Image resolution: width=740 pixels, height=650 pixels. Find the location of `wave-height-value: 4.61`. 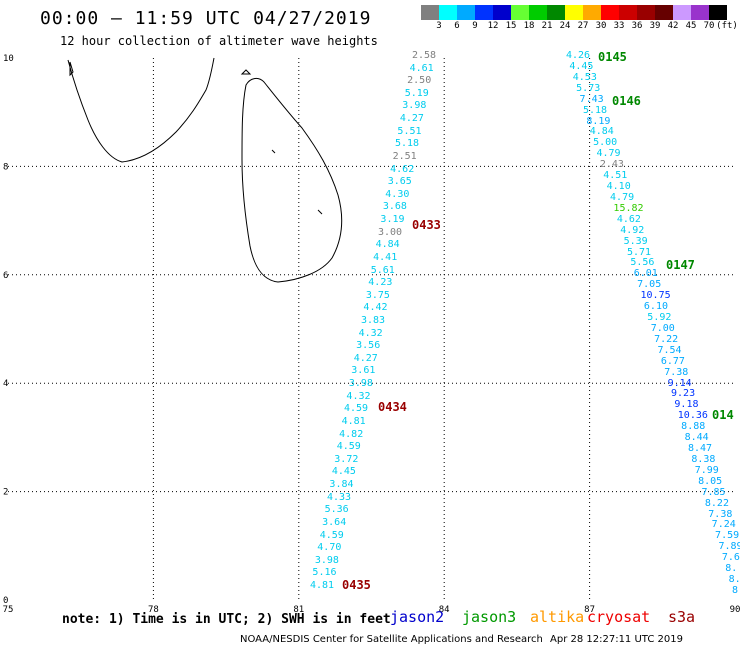

wave-height-value: 4.61 is located at coordinates (421, 68).